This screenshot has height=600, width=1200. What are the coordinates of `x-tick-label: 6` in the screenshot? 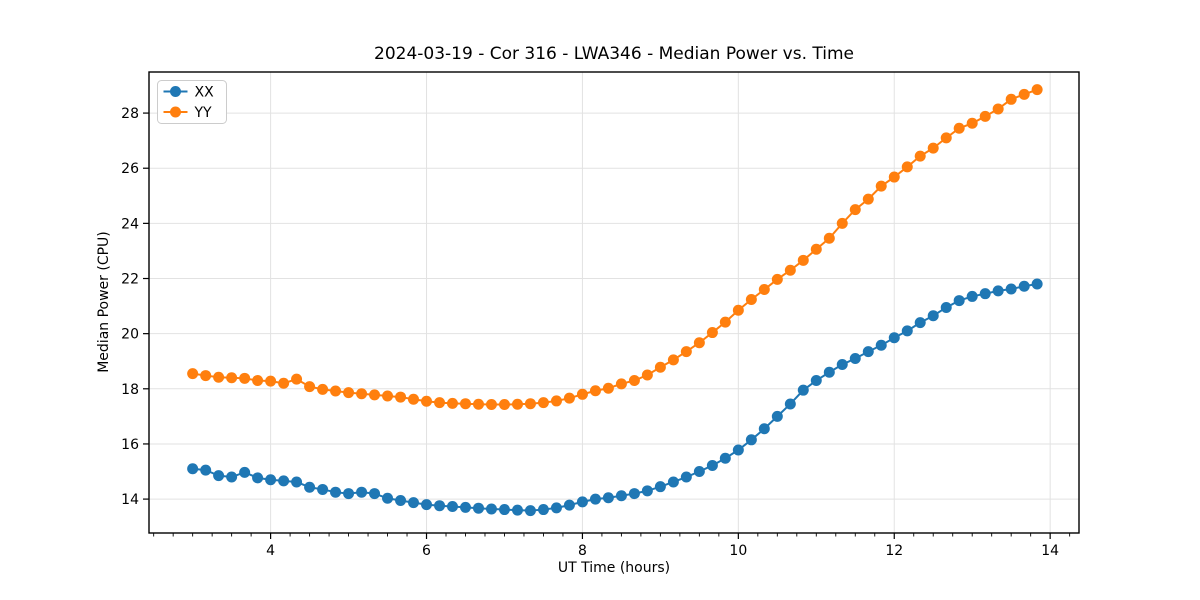 It's located at (426, 551).